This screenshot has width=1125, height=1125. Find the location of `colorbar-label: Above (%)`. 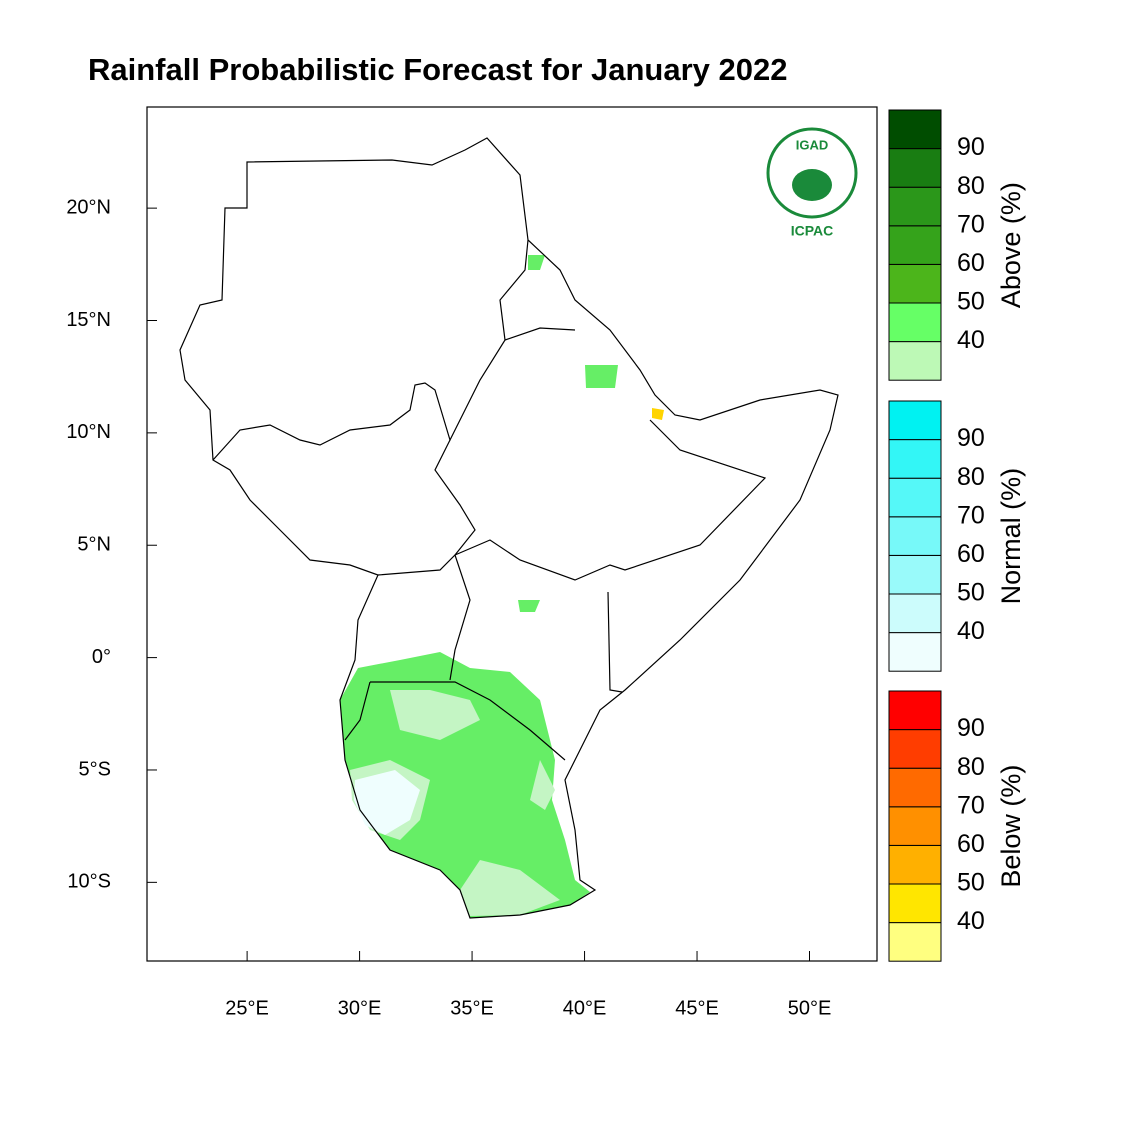

colorbar-label: Above (%) is located at coordinates (1011, 245).